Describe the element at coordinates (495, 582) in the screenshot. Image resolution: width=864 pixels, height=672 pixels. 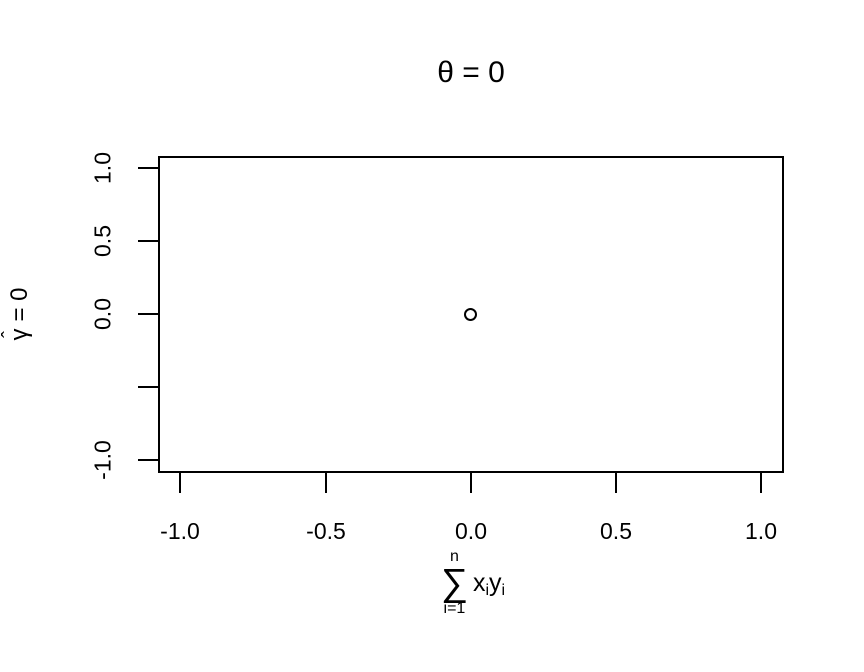
I see `term-y: y` at that location.